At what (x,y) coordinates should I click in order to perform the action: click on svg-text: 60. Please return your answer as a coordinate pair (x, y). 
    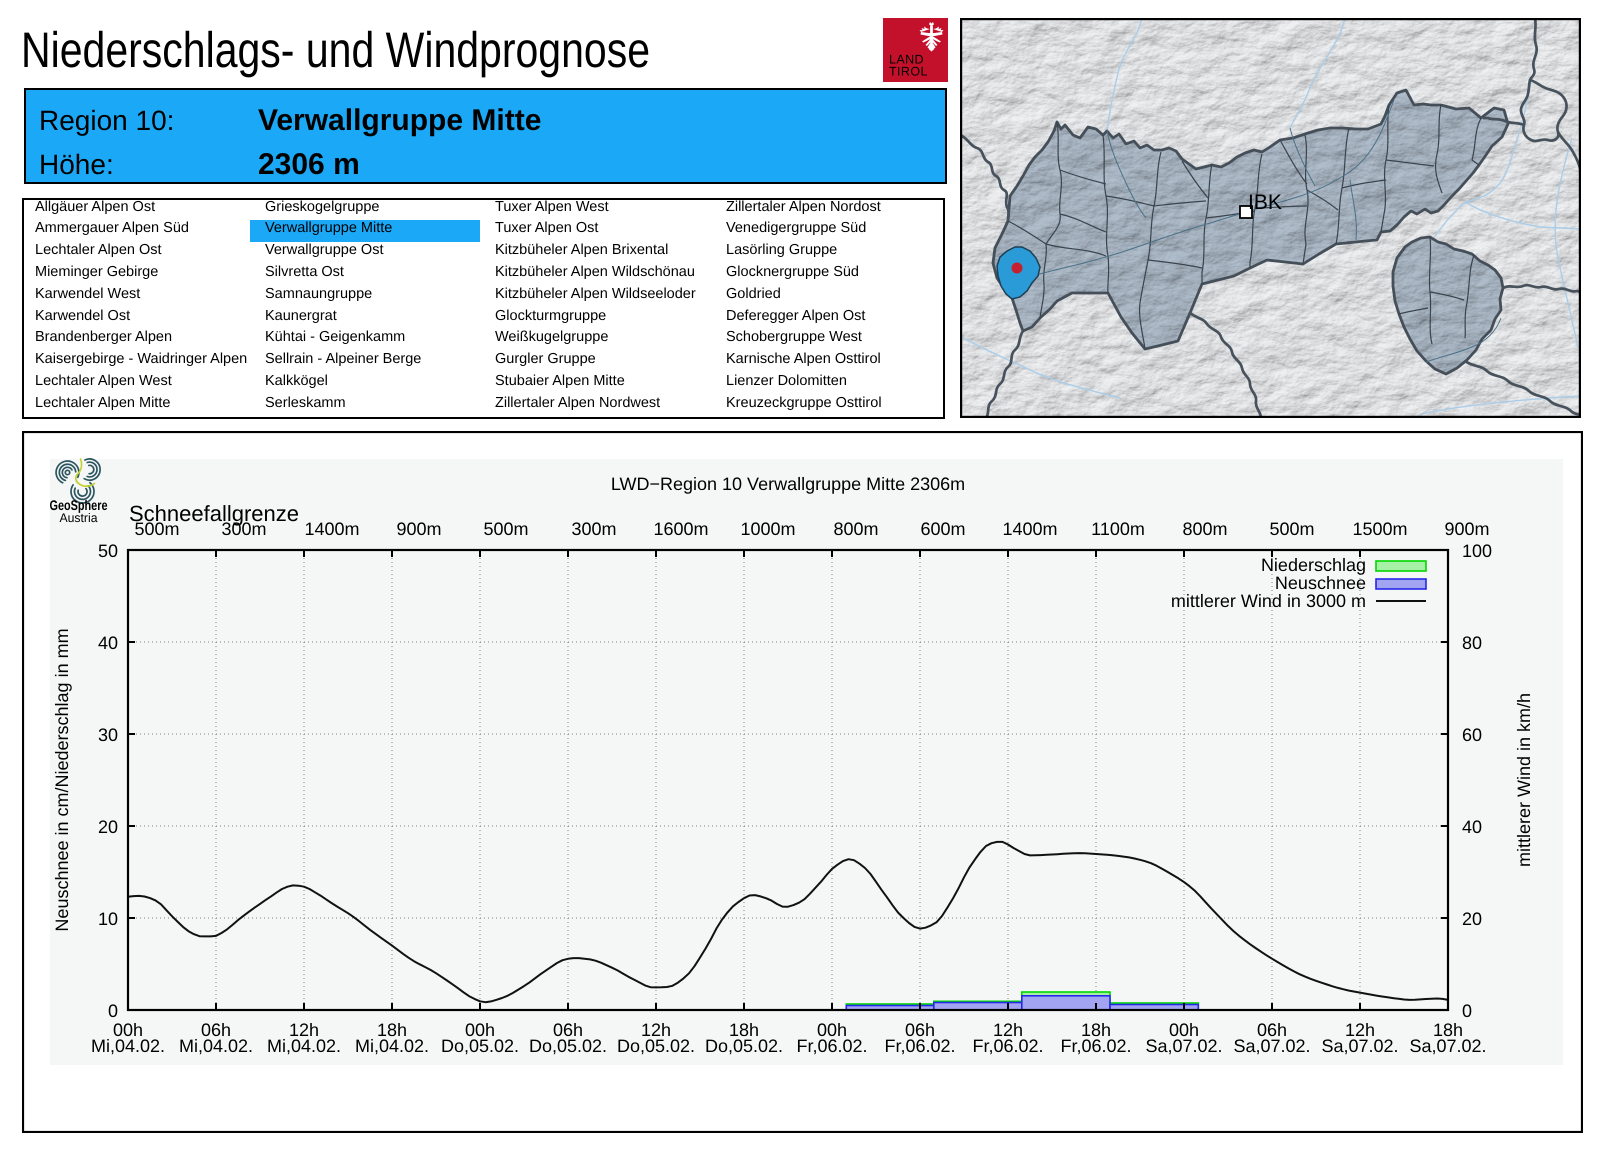
    Looking at the image, I should click on (1472, 735).